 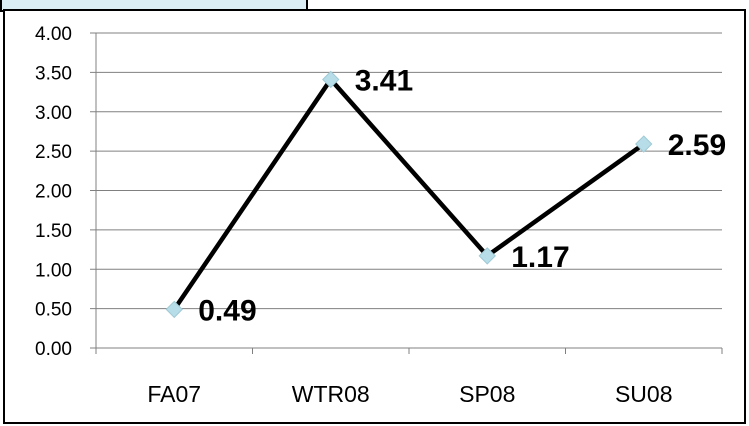 I want to click on y-tick-label: 0.50, so click(x=53, y=310).